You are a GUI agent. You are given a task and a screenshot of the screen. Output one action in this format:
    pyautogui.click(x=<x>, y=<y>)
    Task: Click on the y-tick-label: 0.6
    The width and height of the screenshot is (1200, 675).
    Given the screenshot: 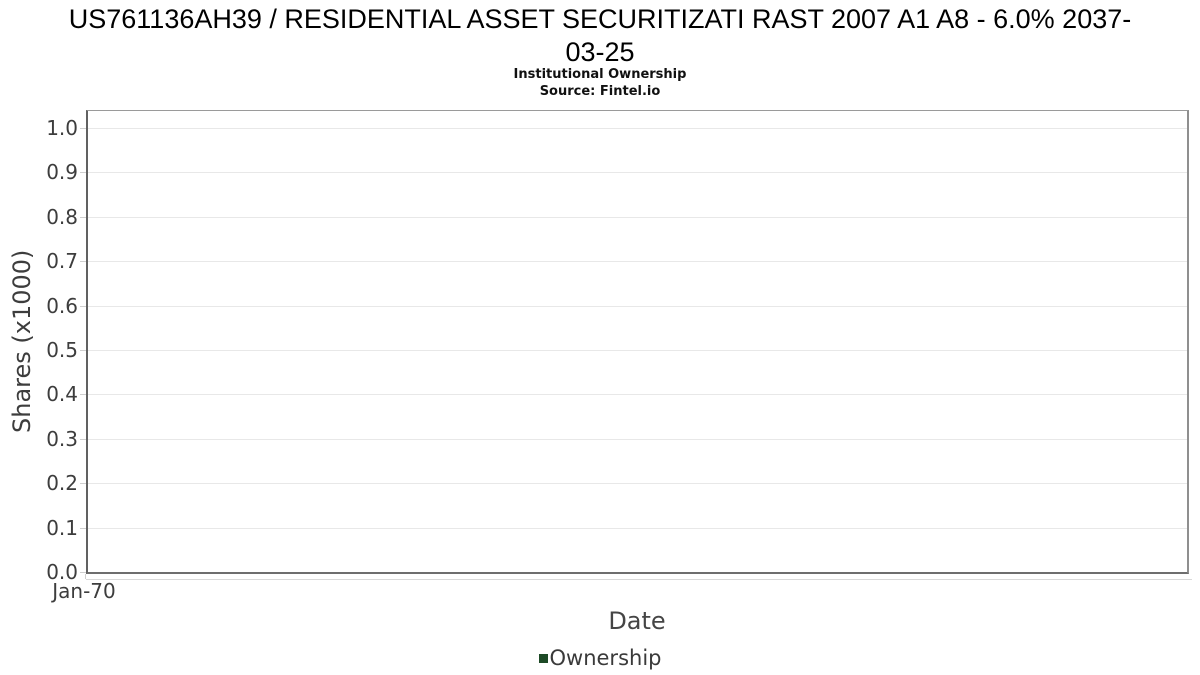 What is the action you would take?
    pyautogui.click(x=62, y=306)
    